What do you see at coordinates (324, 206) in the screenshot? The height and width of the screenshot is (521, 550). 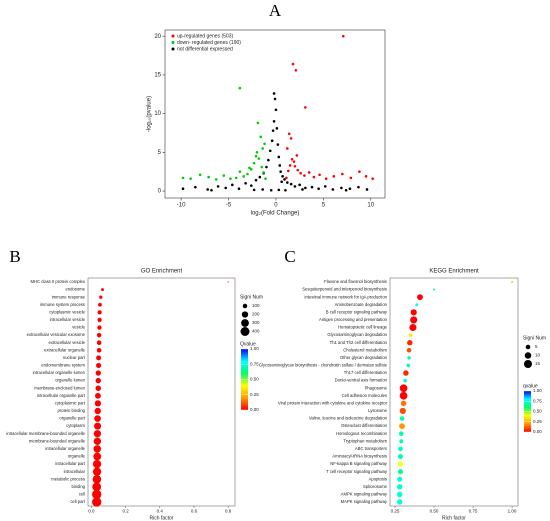 I see `x-tick-label: 5` at bounding box center [324, 206].